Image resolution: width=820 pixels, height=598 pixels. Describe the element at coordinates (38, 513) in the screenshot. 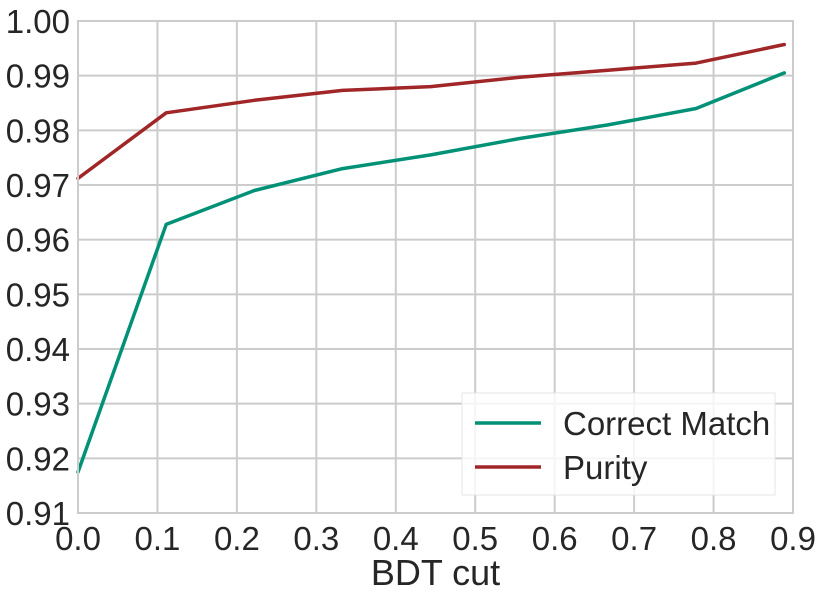

I see `y-tick-label: 0.91` at that location.